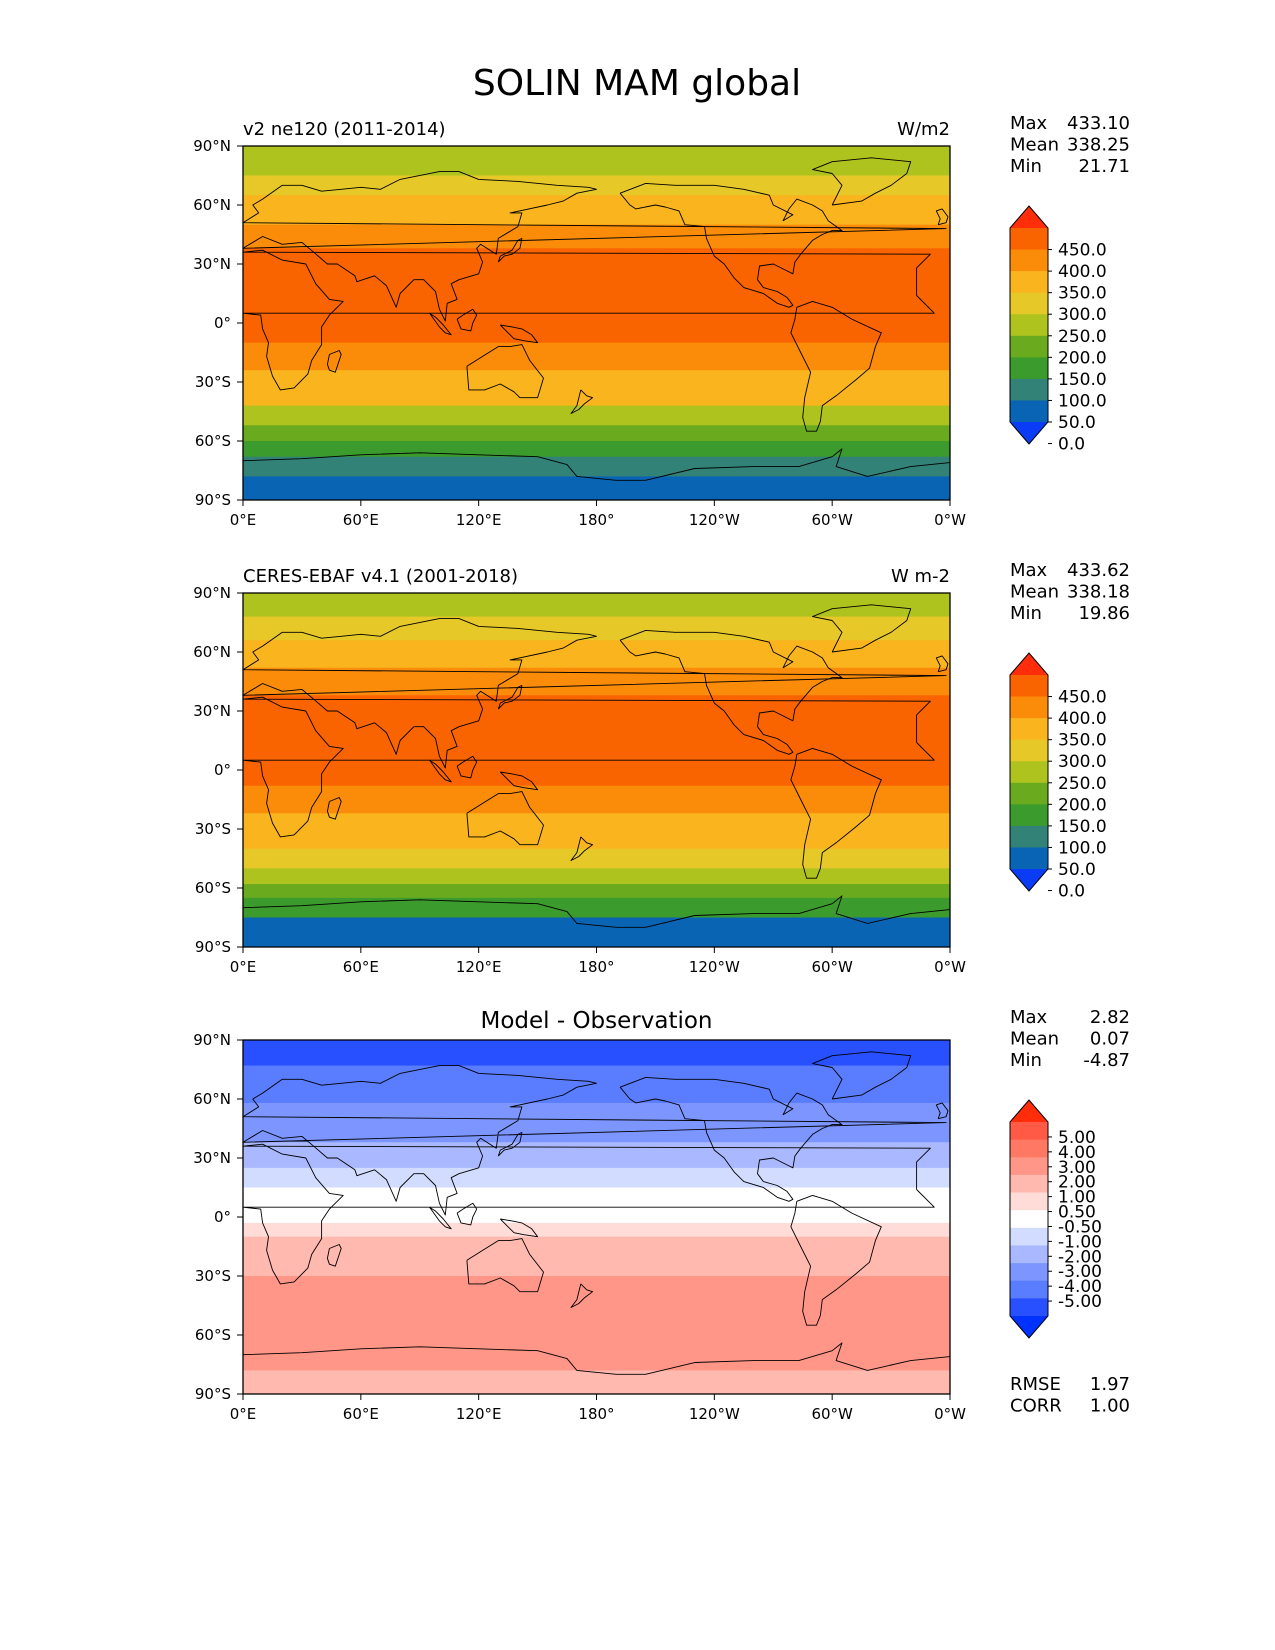  I want to click on y-tick-label: 30°S, so click(213, 829).